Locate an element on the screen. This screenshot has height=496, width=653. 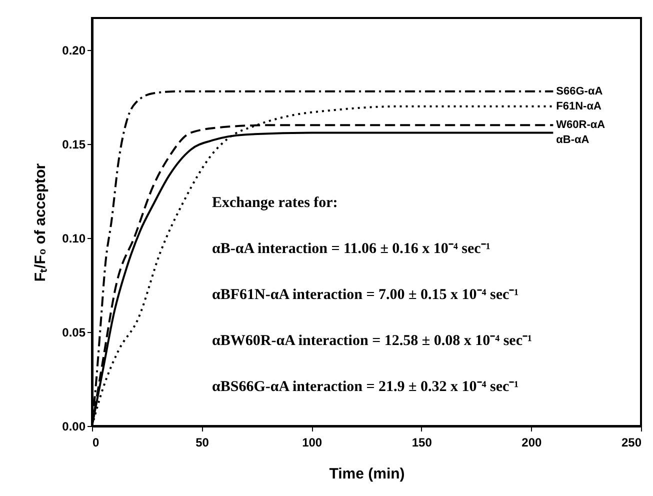
x-tick-label: 200 is located at coordinates (532, 443).